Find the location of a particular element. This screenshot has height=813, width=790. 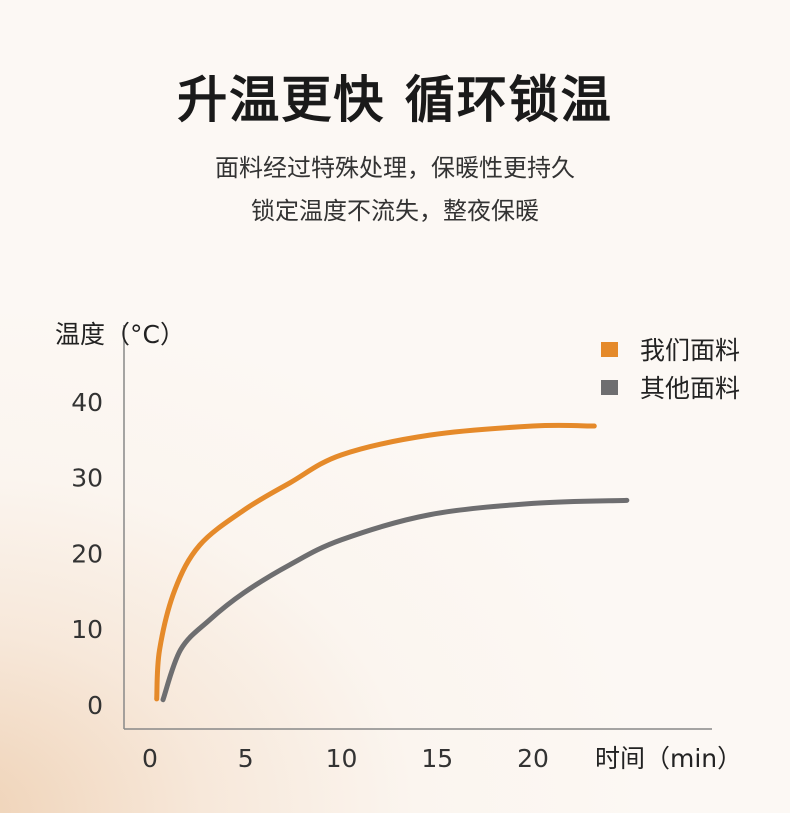

y-tick-label: 10 is located at coordinates (87, 629).